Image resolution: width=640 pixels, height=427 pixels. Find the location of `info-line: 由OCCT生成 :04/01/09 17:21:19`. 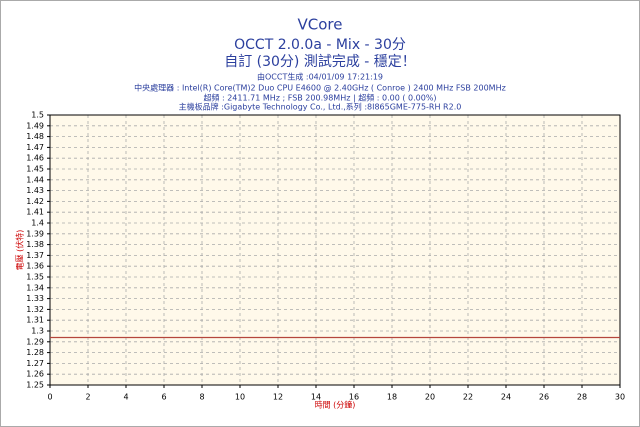

info-line: 由OCCT生成 :04/01/09 17:21:19 is located at coordinates (320, 77).